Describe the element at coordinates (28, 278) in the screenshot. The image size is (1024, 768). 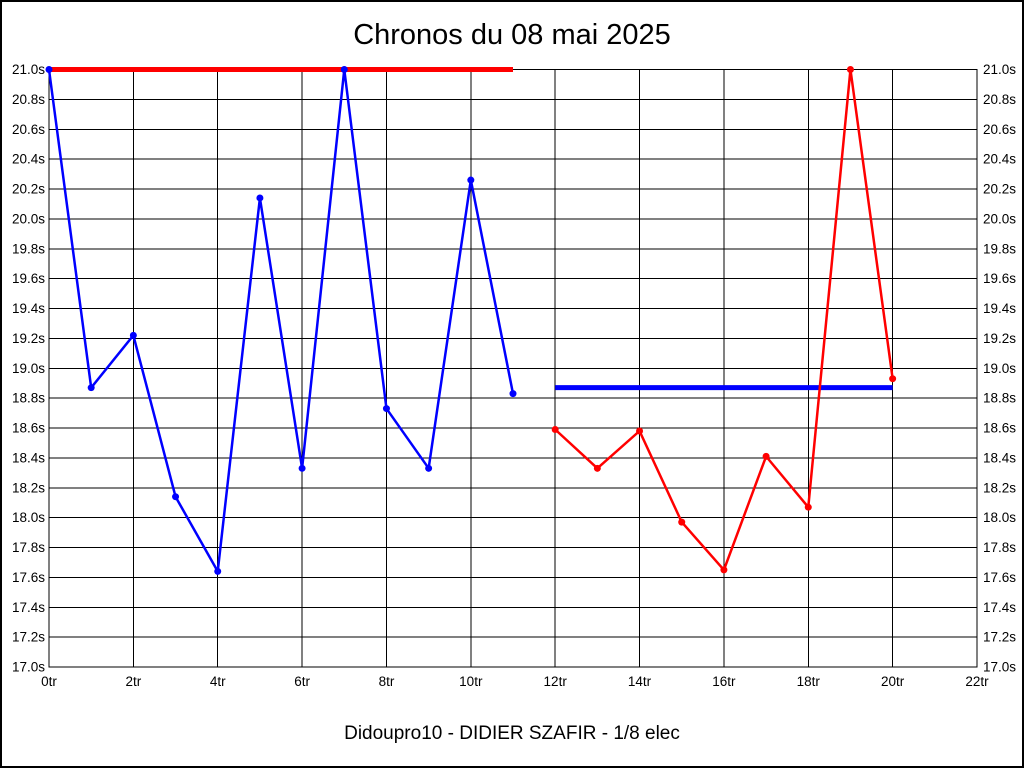
I see `y-tick-label-left: 19.6s` at that location.